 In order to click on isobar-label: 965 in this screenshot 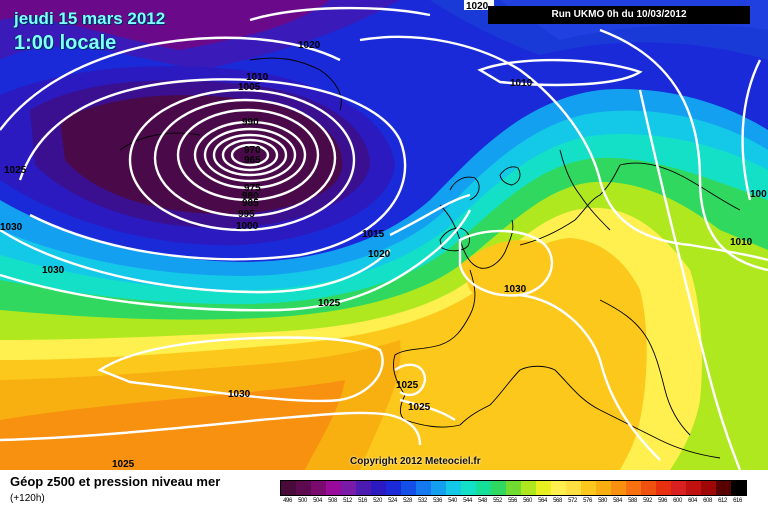, I will do `click(252, 160)`.